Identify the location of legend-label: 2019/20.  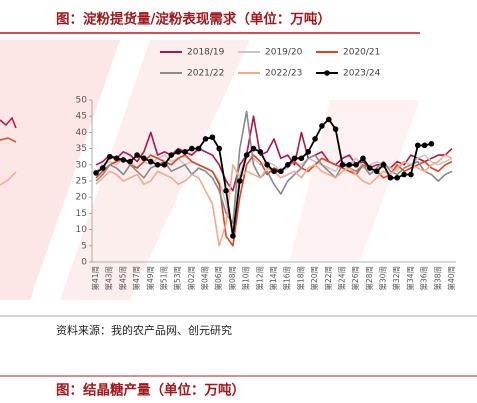
(284, 53).